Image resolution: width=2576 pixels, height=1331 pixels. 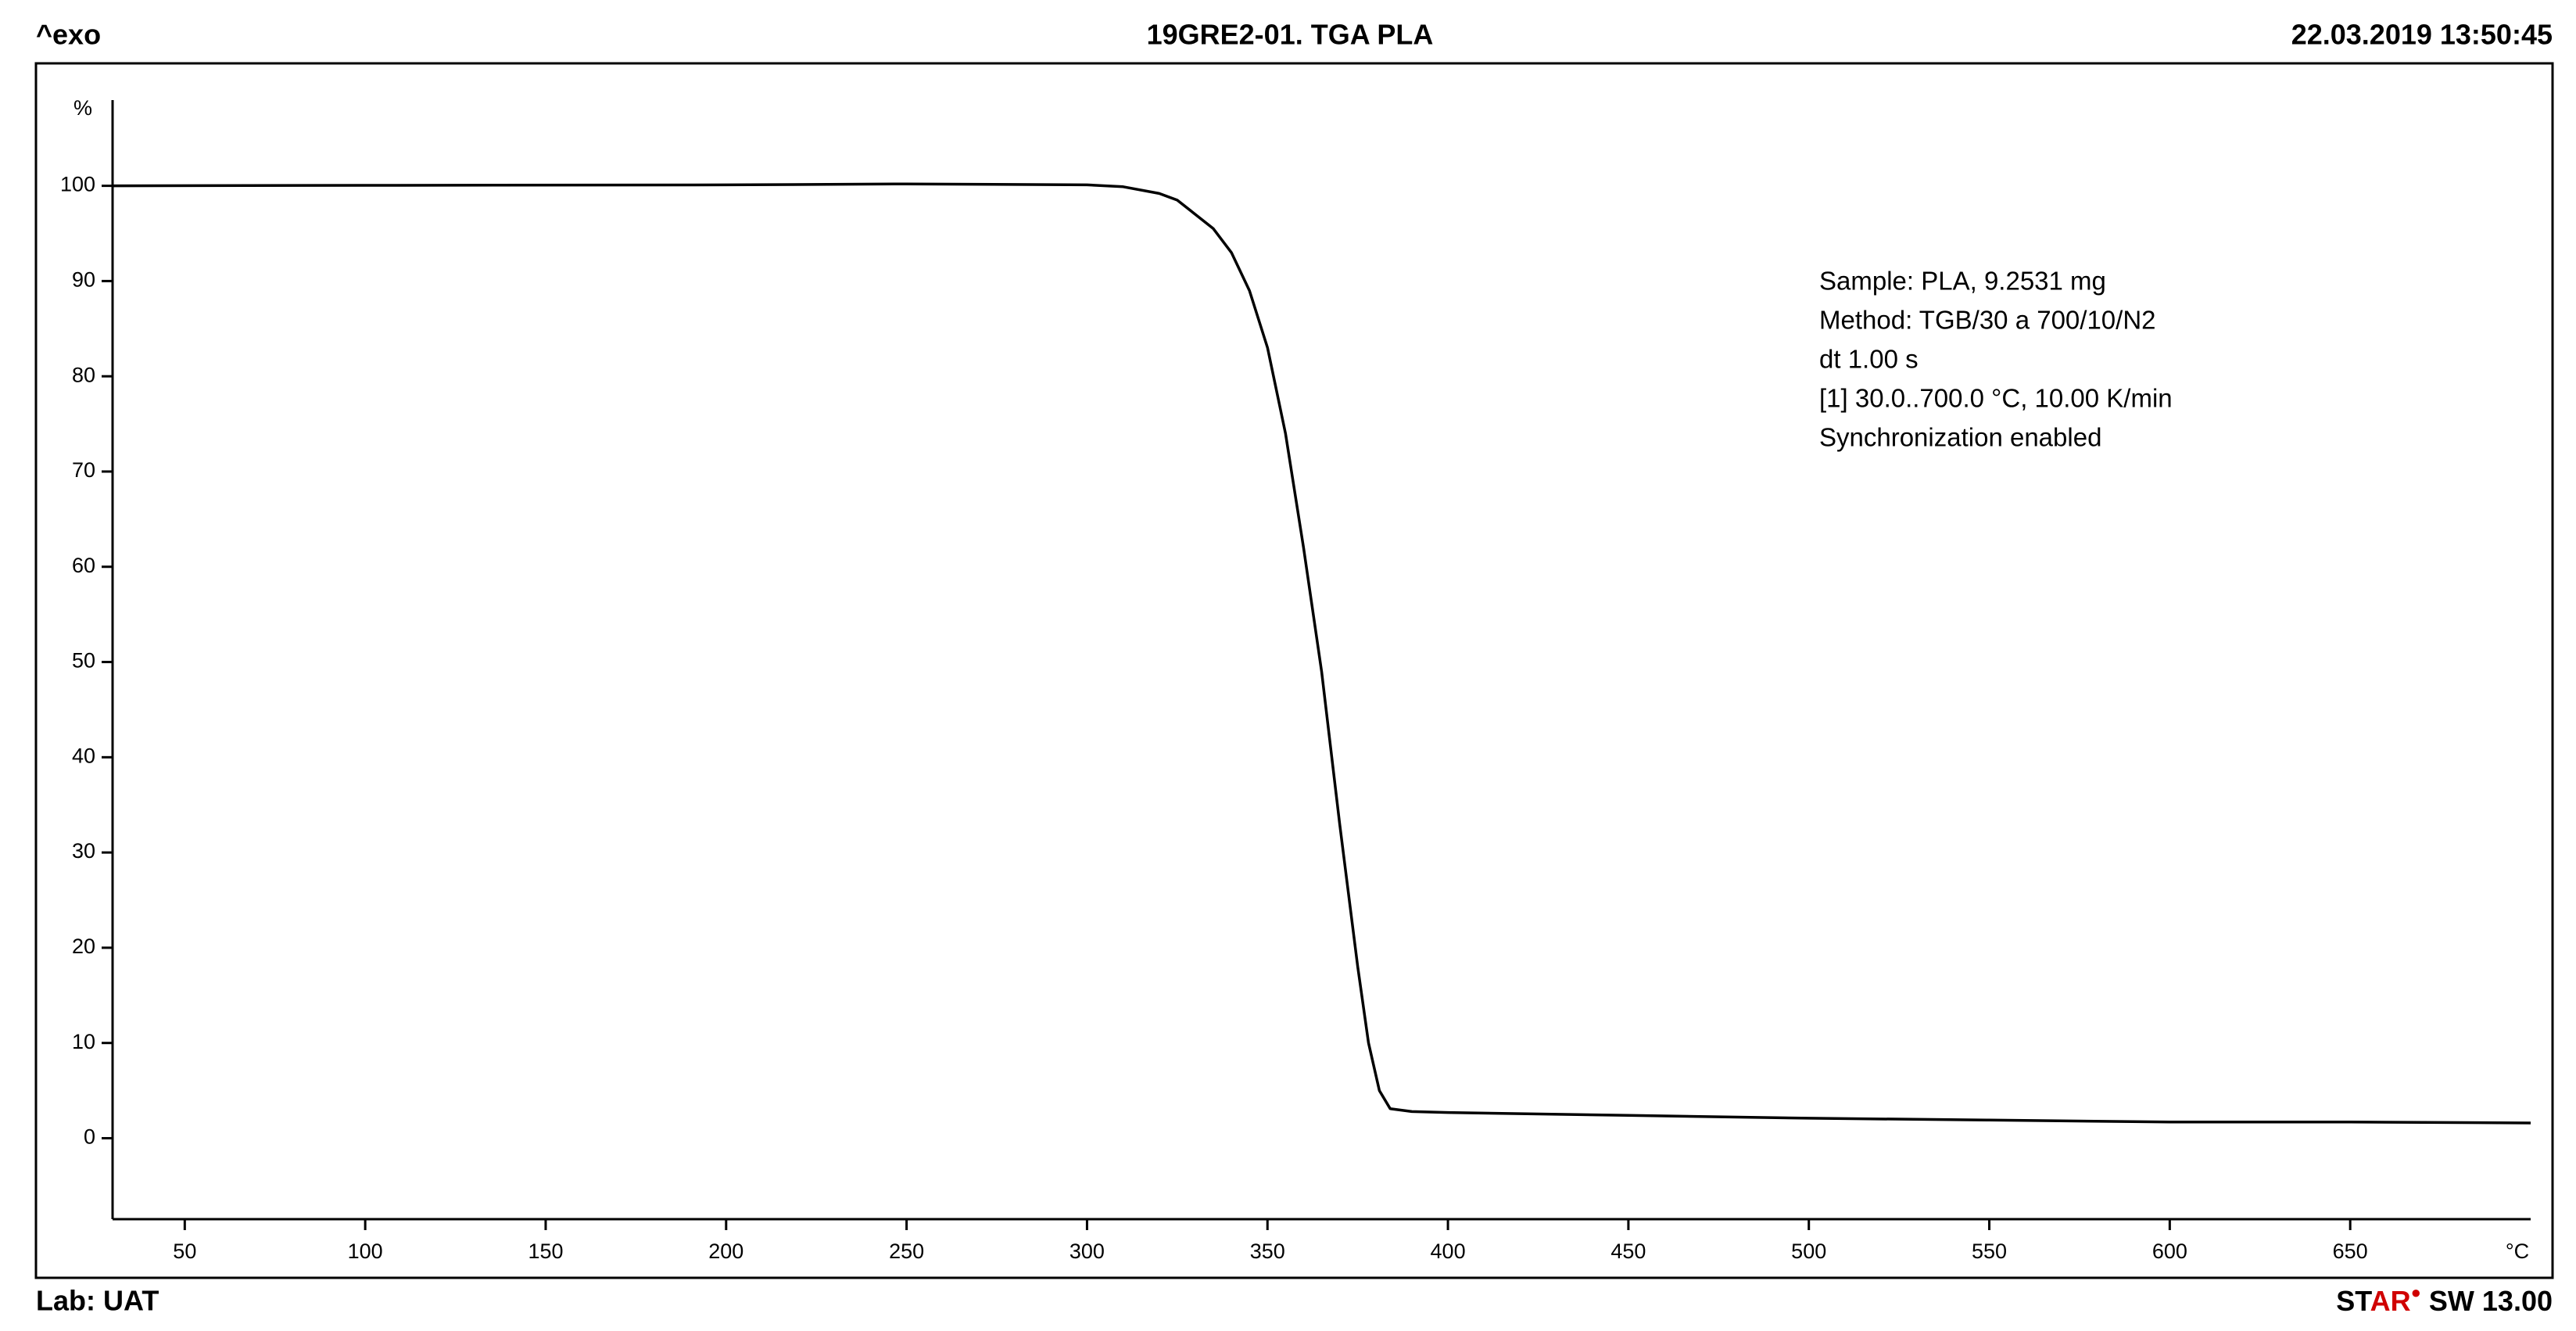 I want to click on y-tick-label: 70, so click(x=83, y=470).